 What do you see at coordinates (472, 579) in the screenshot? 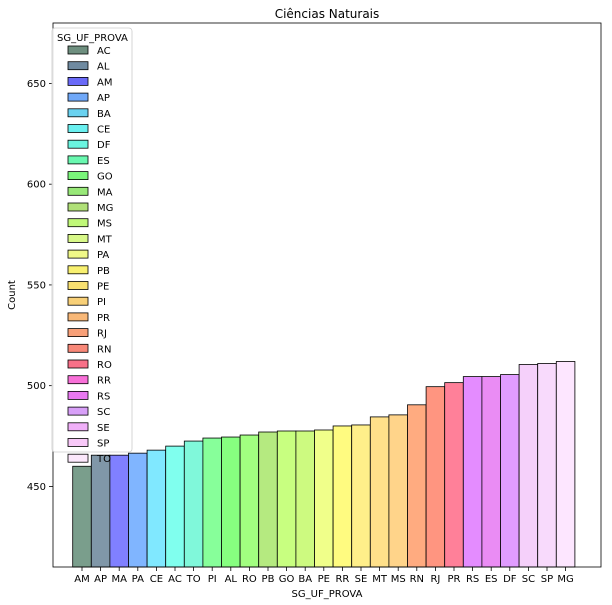
I see `x-tick-label: RS` at bounding box center [472, 579].